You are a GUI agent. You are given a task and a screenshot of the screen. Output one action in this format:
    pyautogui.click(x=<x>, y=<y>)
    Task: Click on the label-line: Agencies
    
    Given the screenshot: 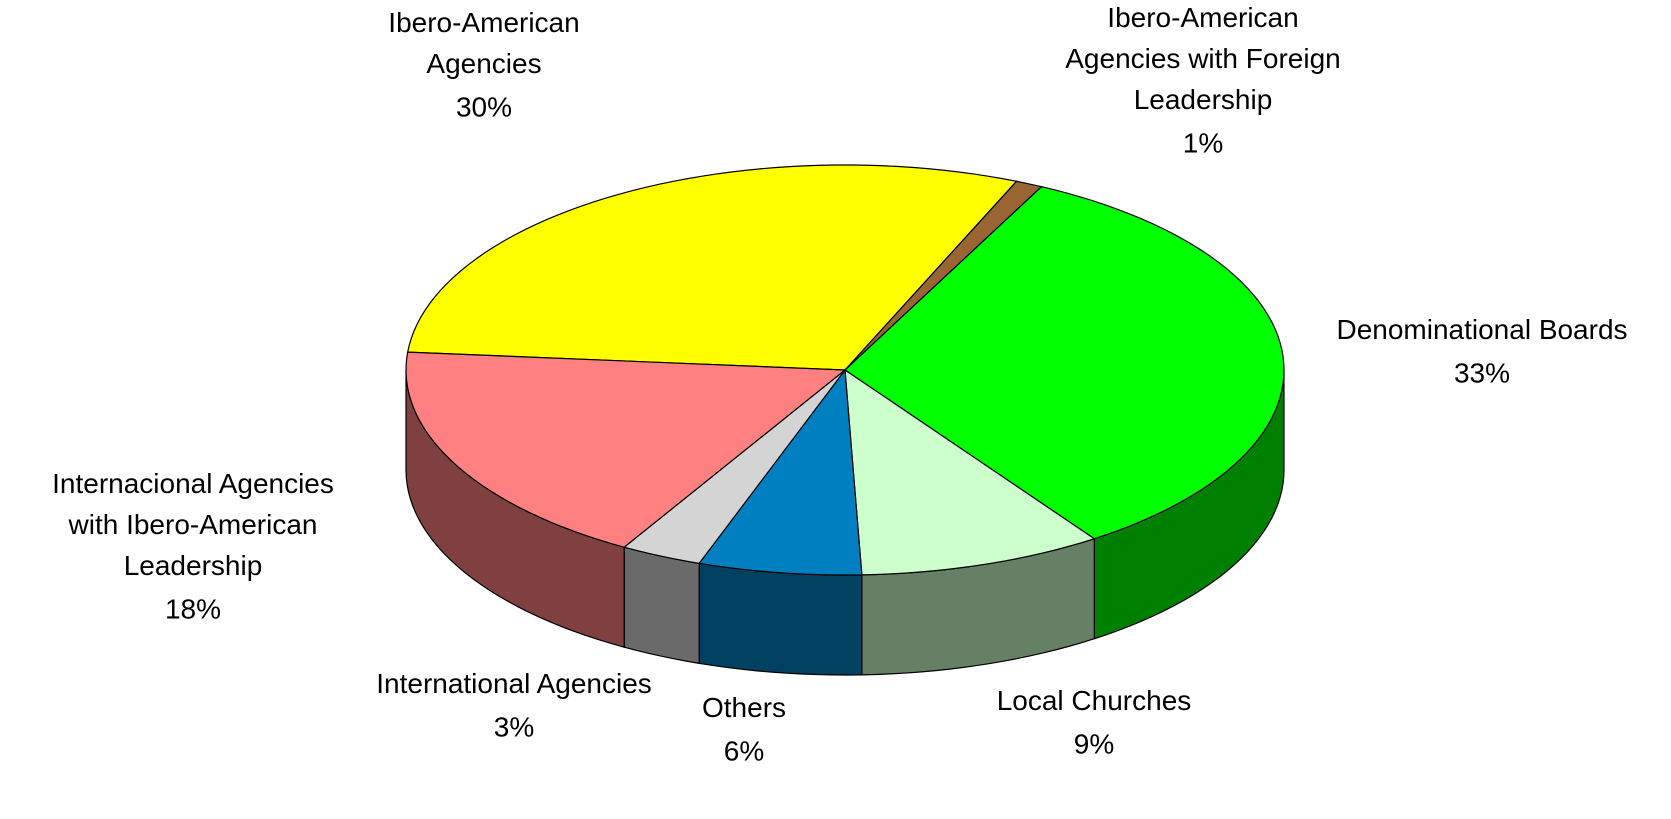 What is the action you would take?
    pyautogui.click(x=483, y=63)
    